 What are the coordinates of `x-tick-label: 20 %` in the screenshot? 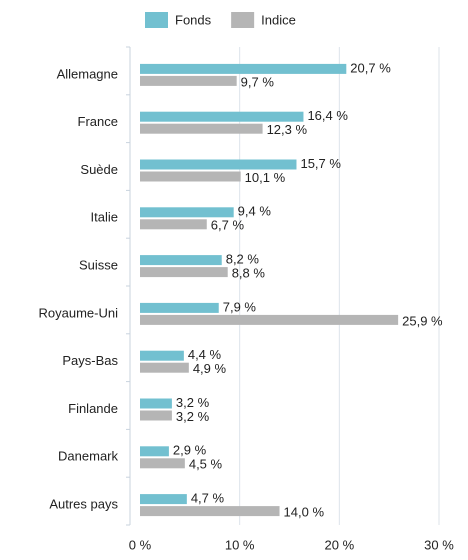 It's located at (340, 544).